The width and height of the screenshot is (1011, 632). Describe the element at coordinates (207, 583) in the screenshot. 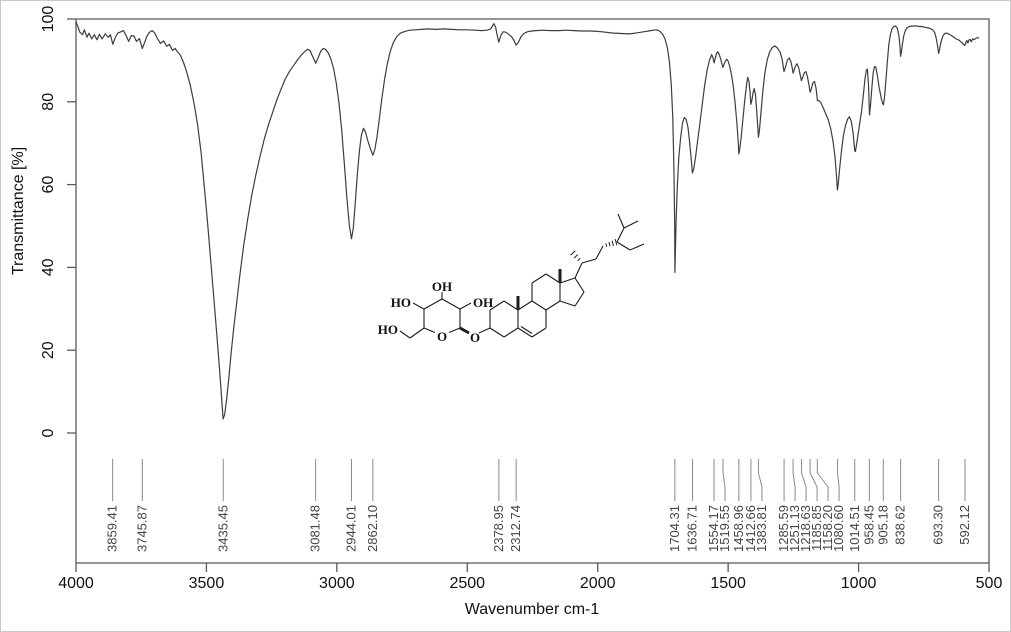

I see `x-tick-label: 3500` at that location.